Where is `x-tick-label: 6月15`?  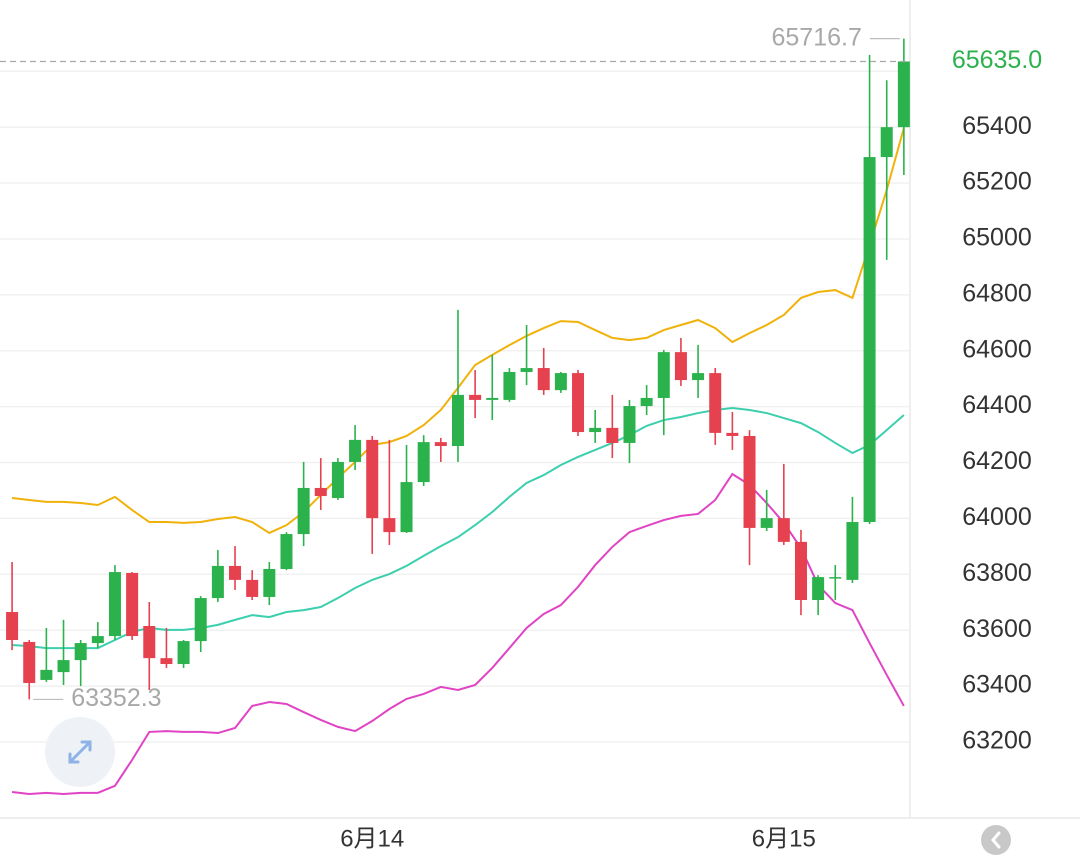
x-tick-label: 6月15 is located at coordinates (784, 838).